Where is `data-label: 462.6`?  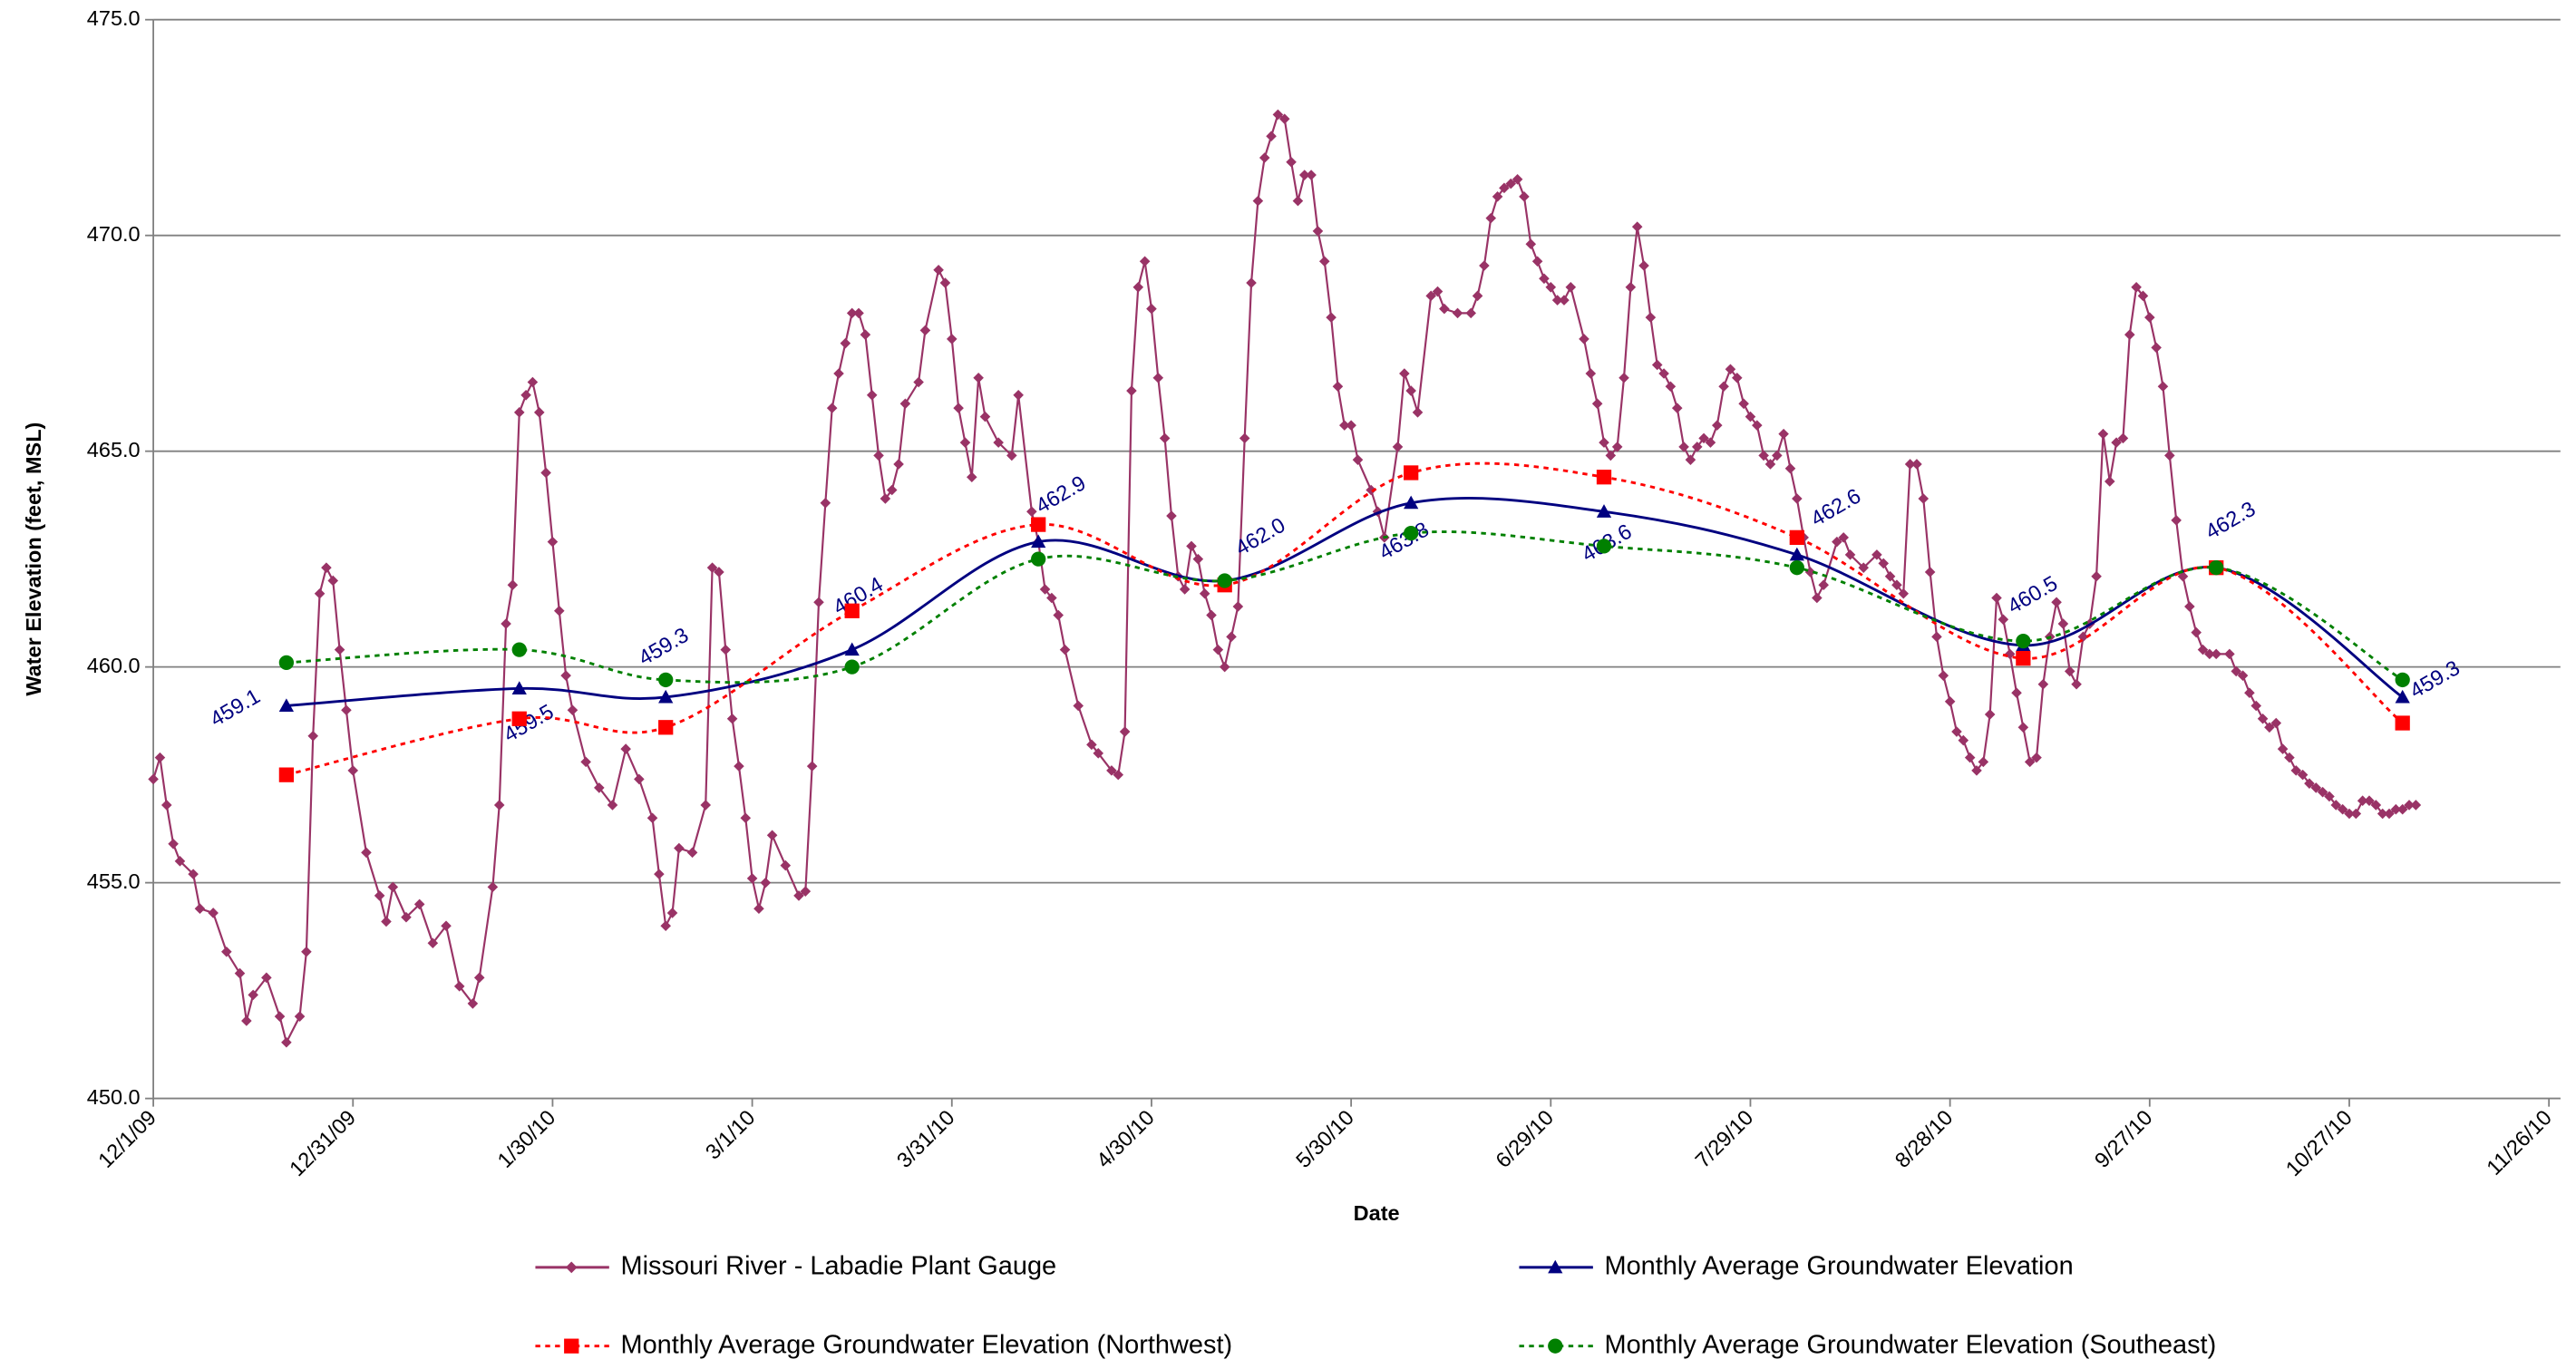 data-label: 462.6 is located at coordinates (1836, 507).